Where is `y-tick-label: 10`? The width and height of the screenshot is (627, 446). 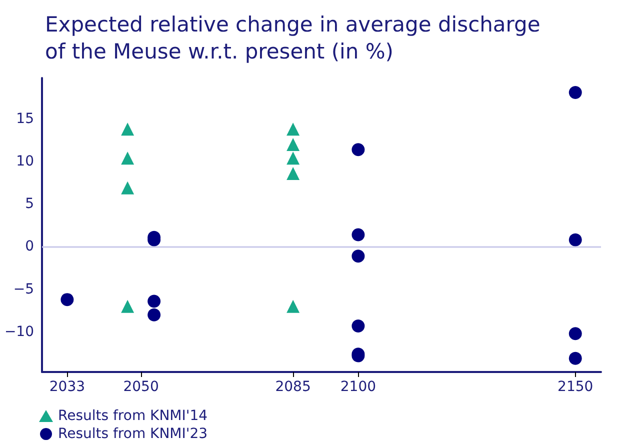 y-tick-label: 10 is located at coordinates (25, 162).